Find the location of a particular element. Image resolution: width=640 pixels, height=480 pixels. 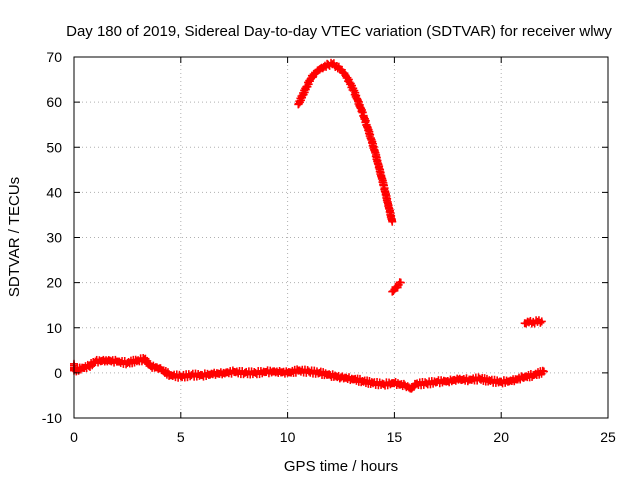

y-tick-label: 20 is located at coordinates (54, 283).